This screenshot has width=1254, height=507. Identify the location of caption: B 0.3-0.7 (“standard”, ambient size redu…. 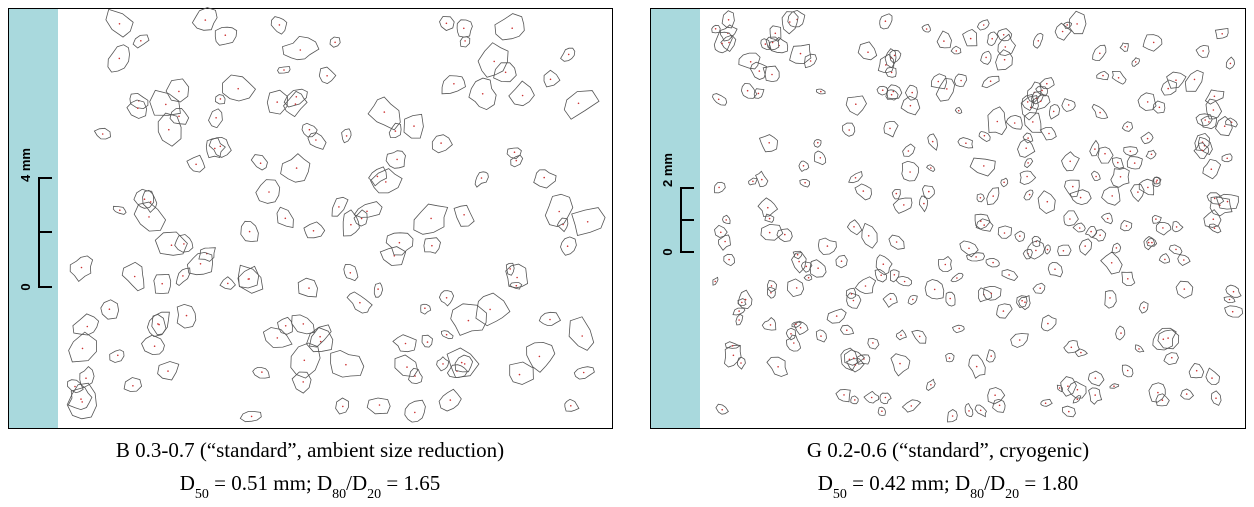
(310, 450).